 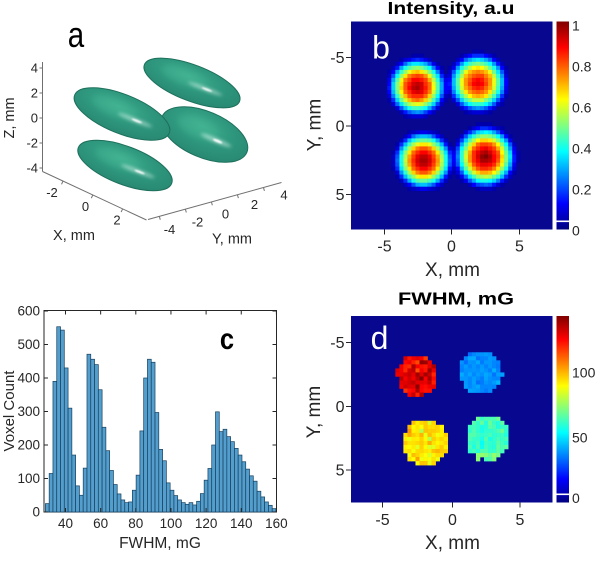 I want to click on svg-text: 1, so click(x=576, y=26).